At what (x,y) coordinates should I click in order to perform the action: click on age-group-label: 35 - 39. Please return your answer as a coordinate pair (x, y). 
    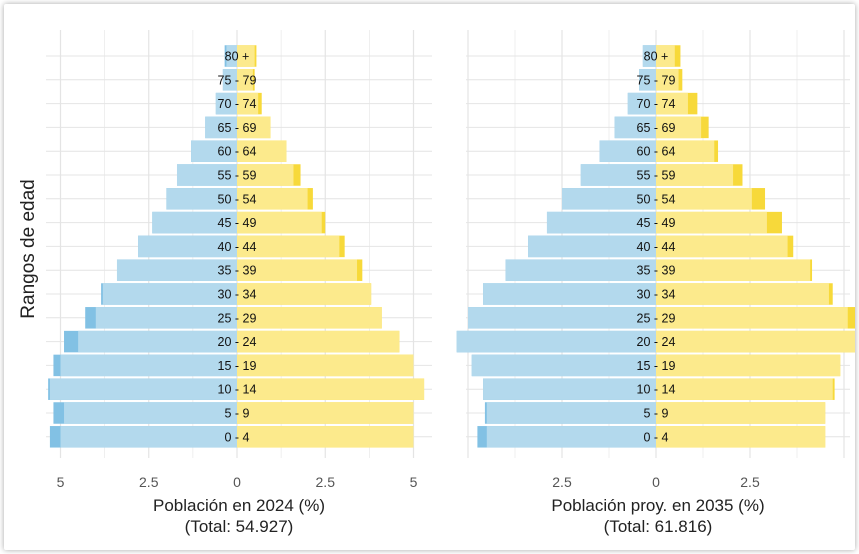
    Looking at the image, I should click on (656, 271).